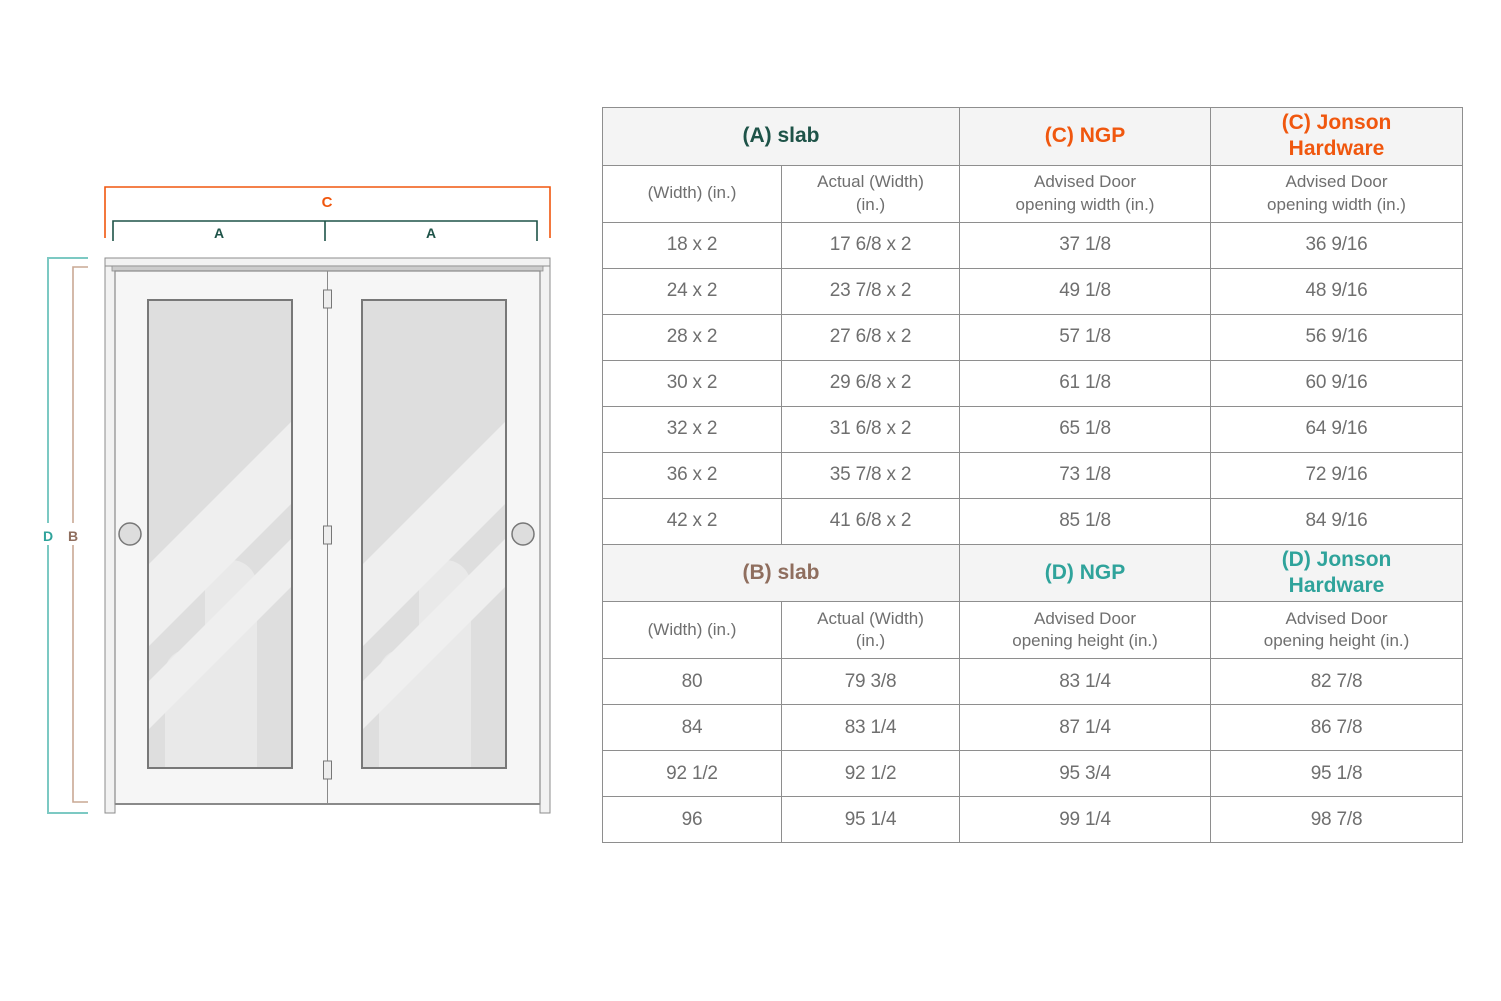  I want to click on dimension-a-right-label: A, so click(431, 233).